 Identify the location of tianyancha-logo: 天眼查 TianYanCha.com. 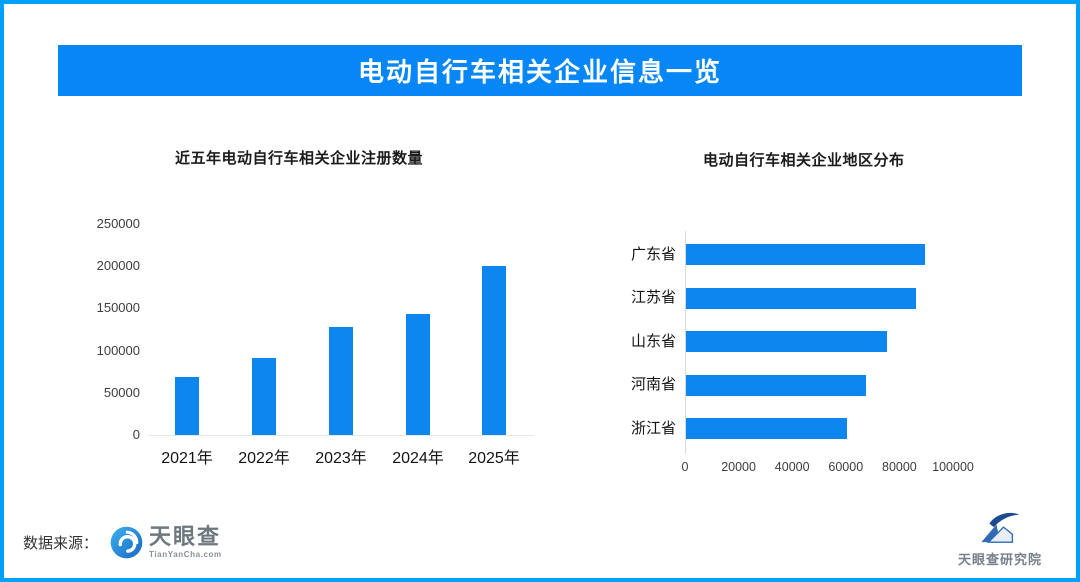
(166, 541).